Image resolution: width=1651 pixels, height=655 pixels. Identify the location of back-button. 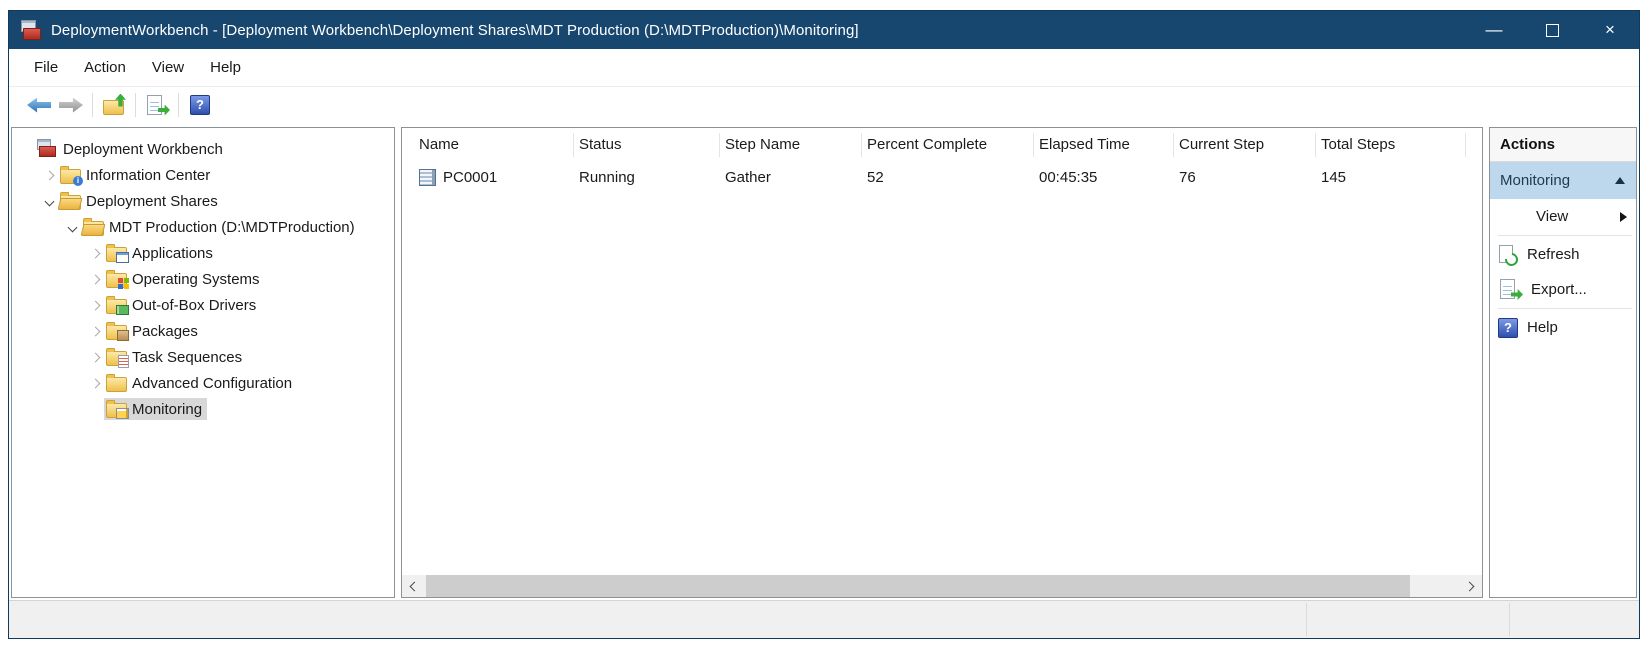
(39, 105).